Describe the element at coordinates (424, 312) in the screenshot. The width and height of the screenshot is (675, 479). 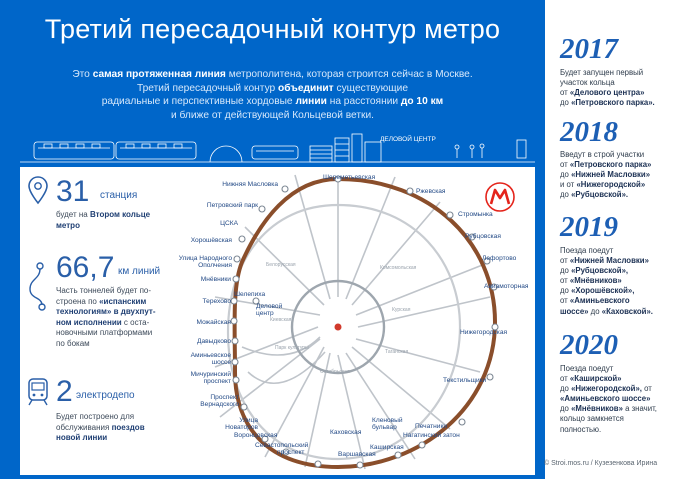
I see `radial-line-east` at that location.